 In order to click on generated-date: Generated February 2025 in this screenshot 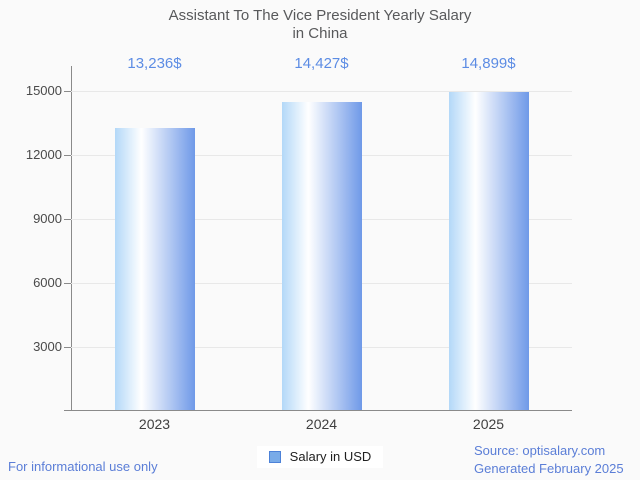, I will do `click(549, 468)`.